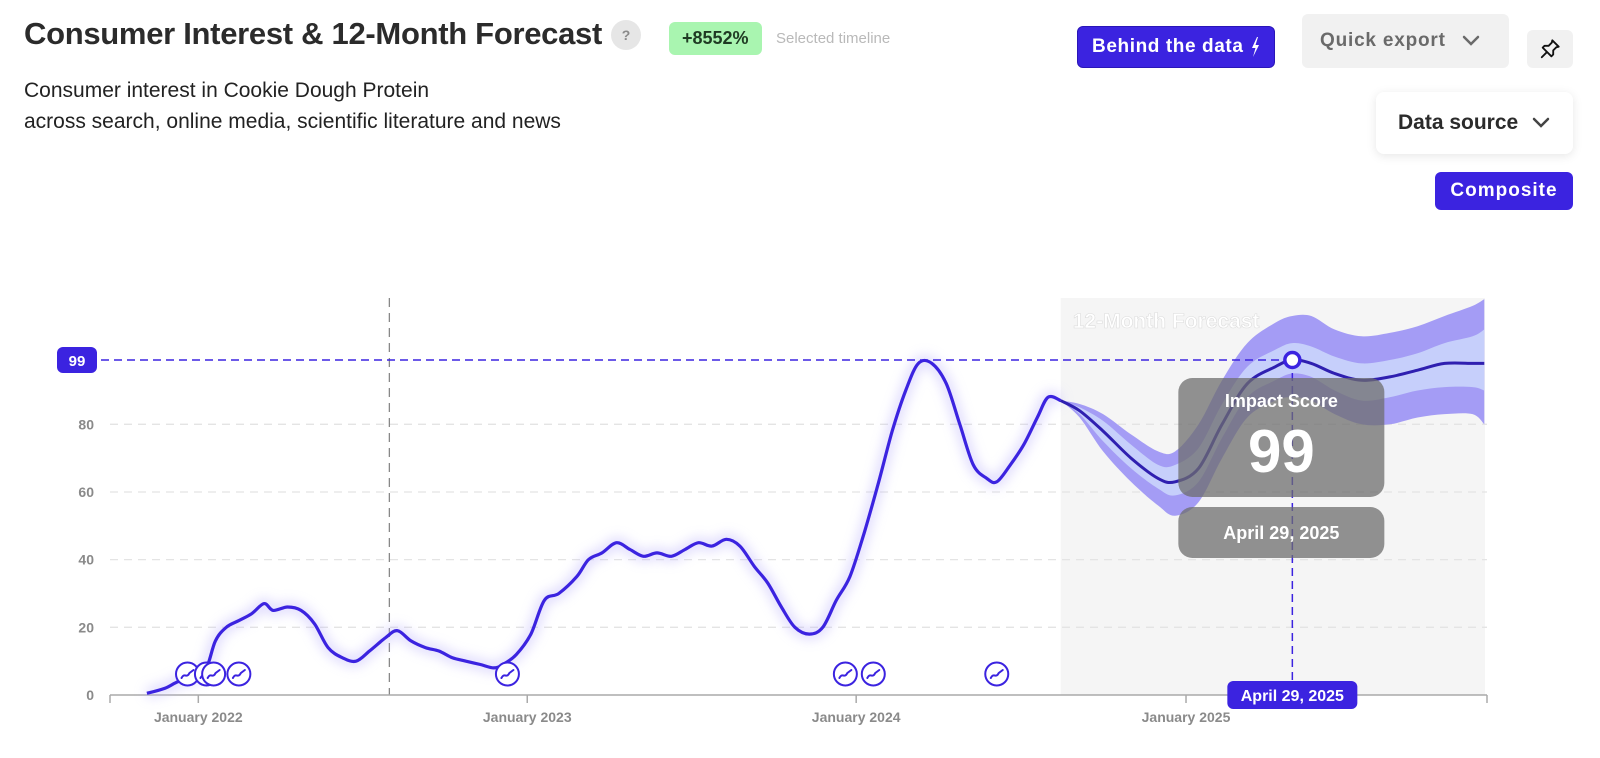  I want to click on growth-badge: +8552%, so click(715, 38).